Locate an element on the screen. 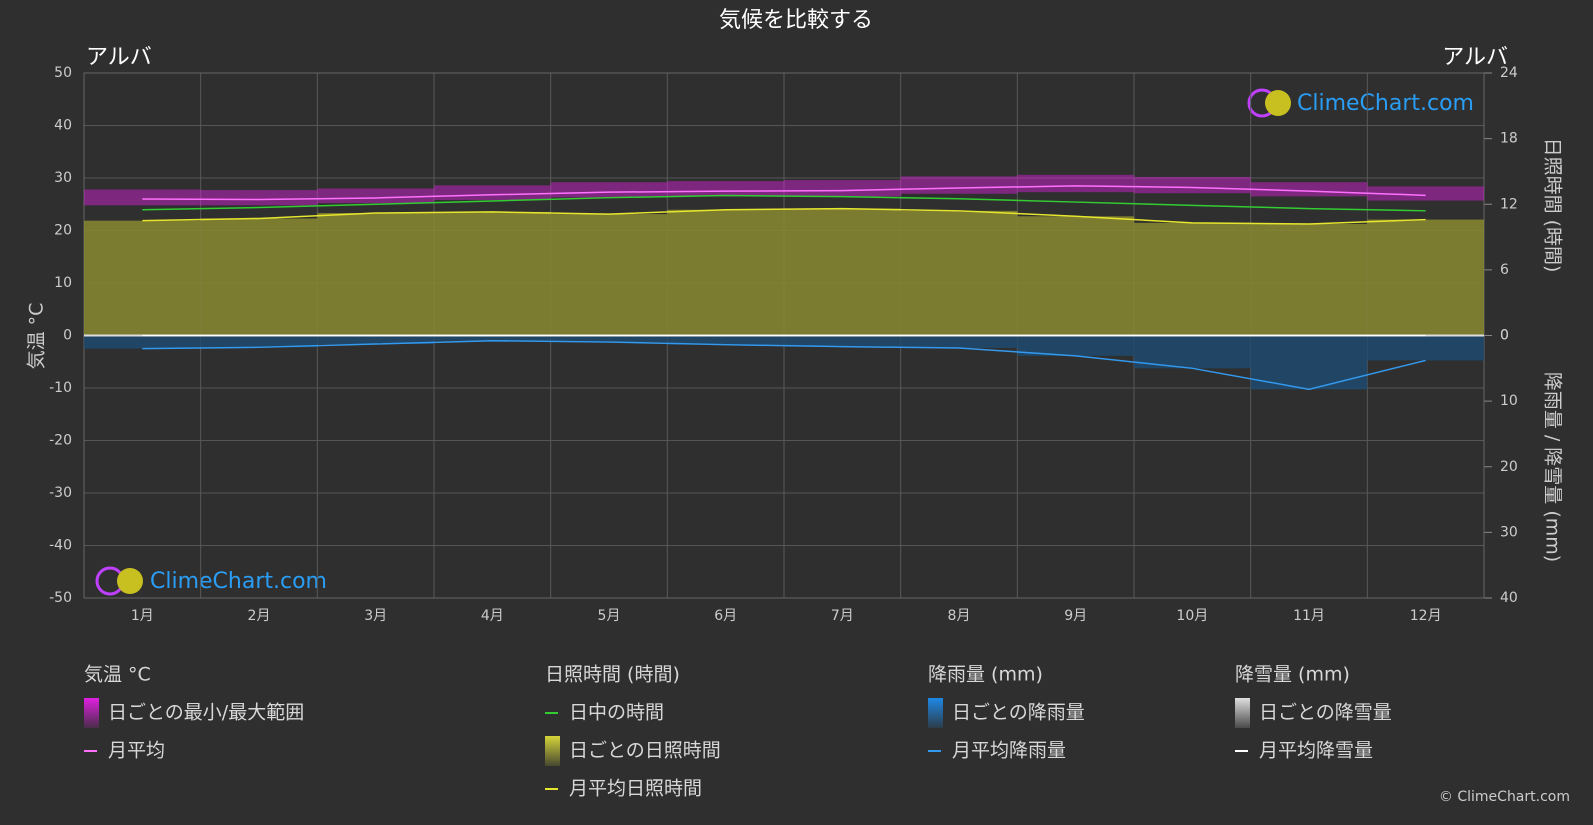  legend-label: 月平均降雨量 is located at coordinates (1009, 751).